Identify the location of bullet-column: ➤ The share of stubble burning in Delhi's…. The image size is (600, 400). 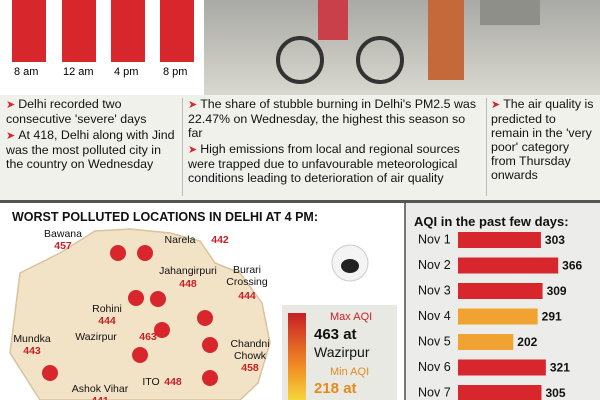
(335, 142).